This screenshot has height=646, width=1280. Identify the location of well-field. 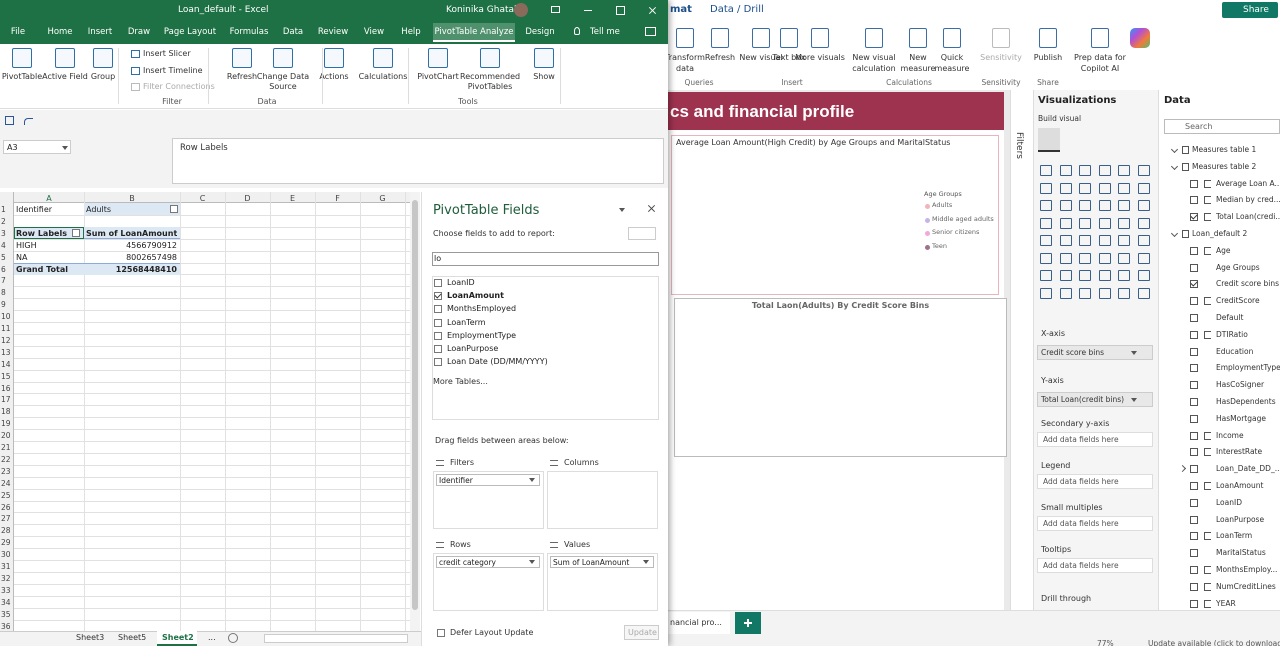
(1095, 352).